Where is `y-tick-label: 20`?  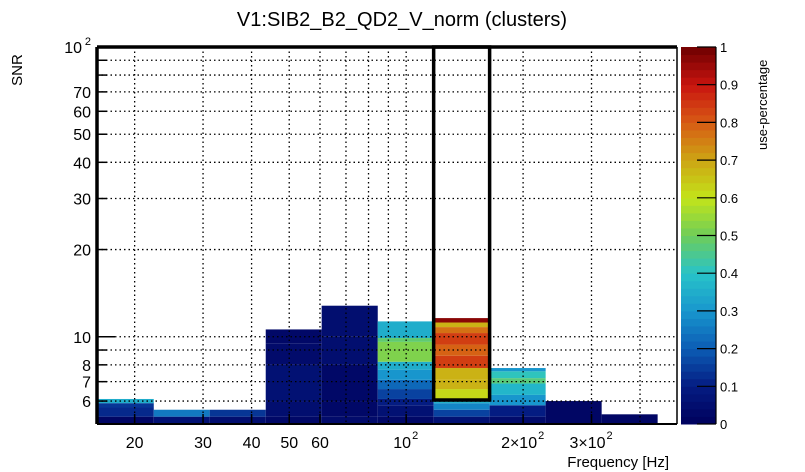
y-tick-label: 20 is located at coordinates (82, 251).